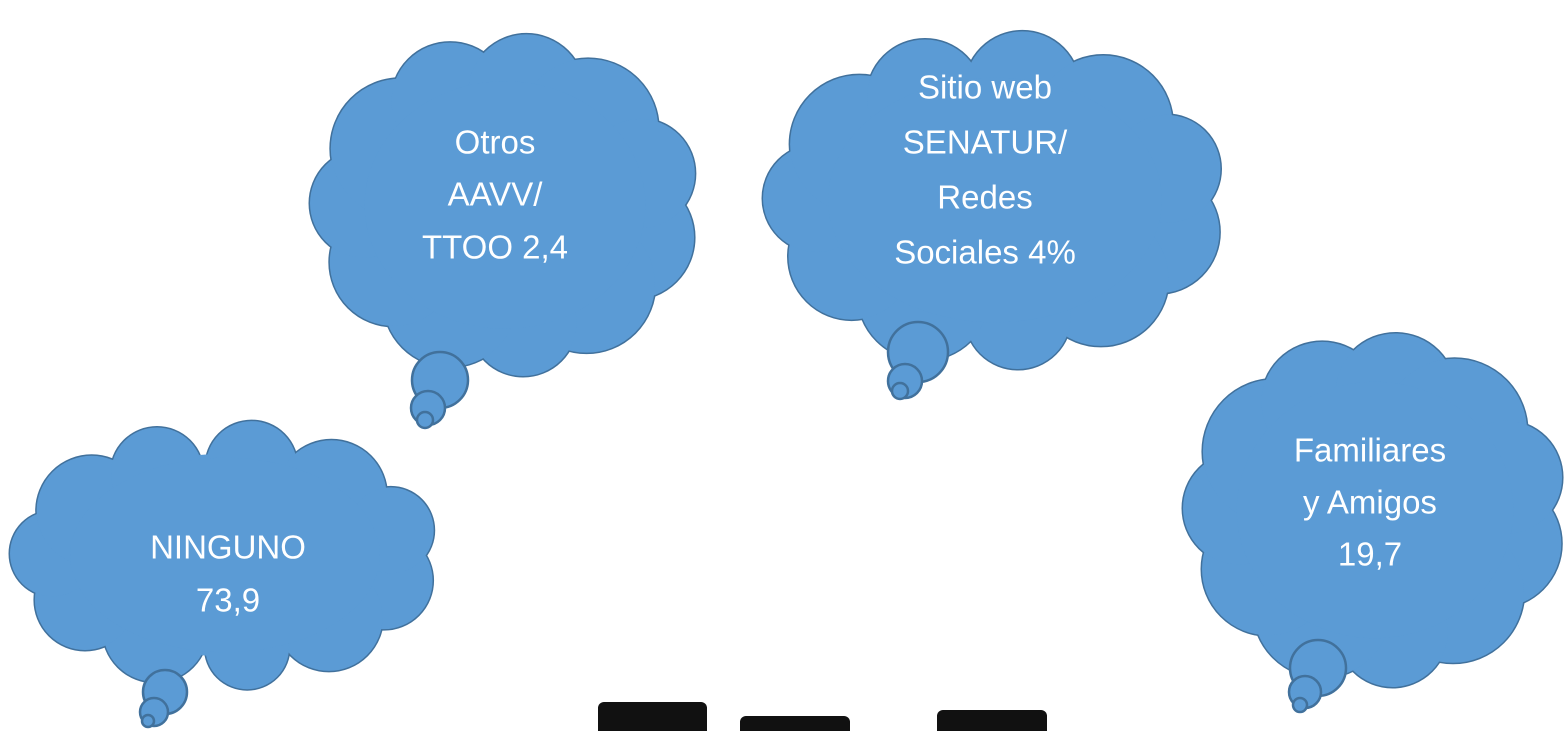 The width and height of the screenshot is (1565, 731). I want to click on callout-text: NINGUNO, so click(228, 547).